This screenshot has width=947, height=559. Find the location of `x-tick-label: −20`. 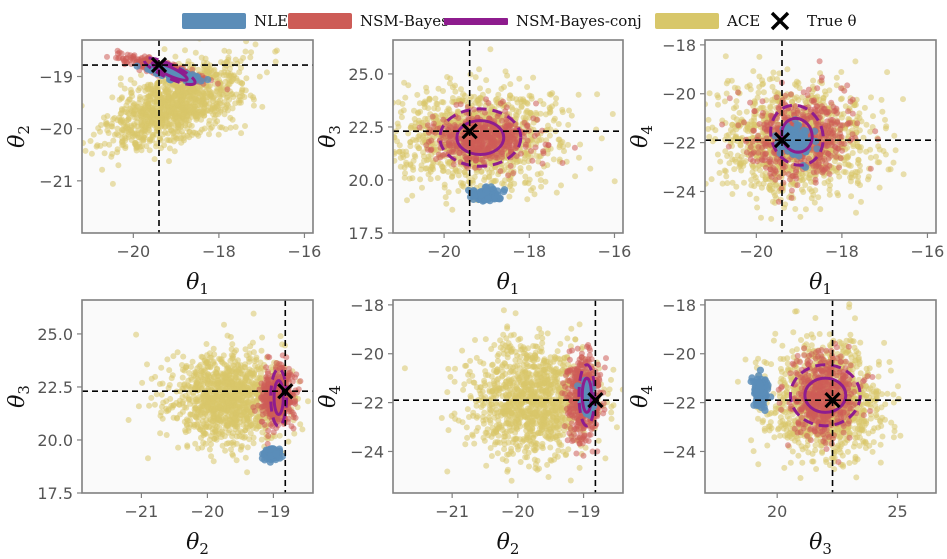

x-tick-label: −20 is located at coordinates (133, 251).